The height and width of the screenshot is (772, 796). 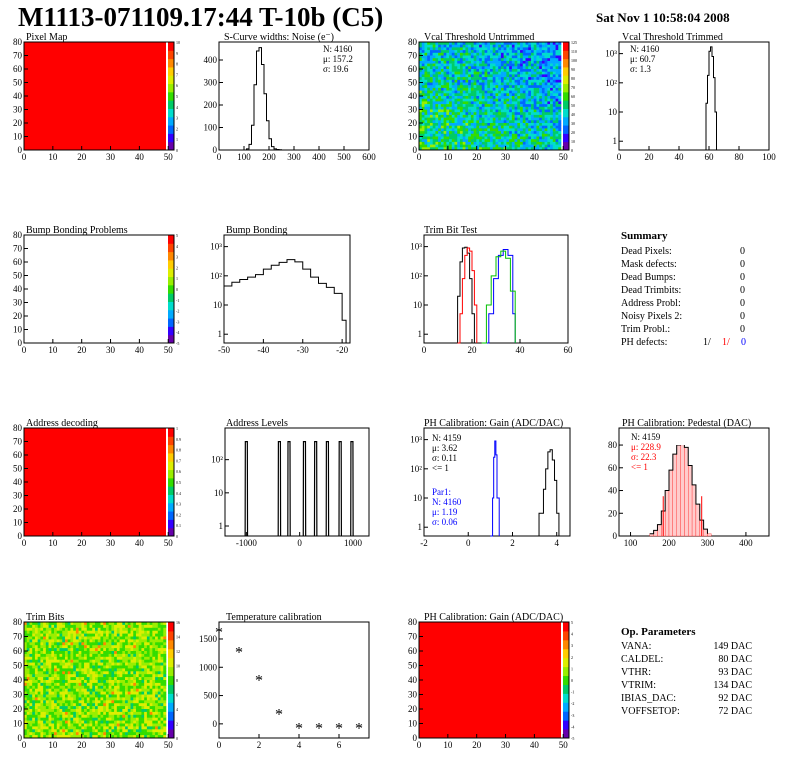 I want to click on trim-bit-test-series-line, so click(x=500, y=296).